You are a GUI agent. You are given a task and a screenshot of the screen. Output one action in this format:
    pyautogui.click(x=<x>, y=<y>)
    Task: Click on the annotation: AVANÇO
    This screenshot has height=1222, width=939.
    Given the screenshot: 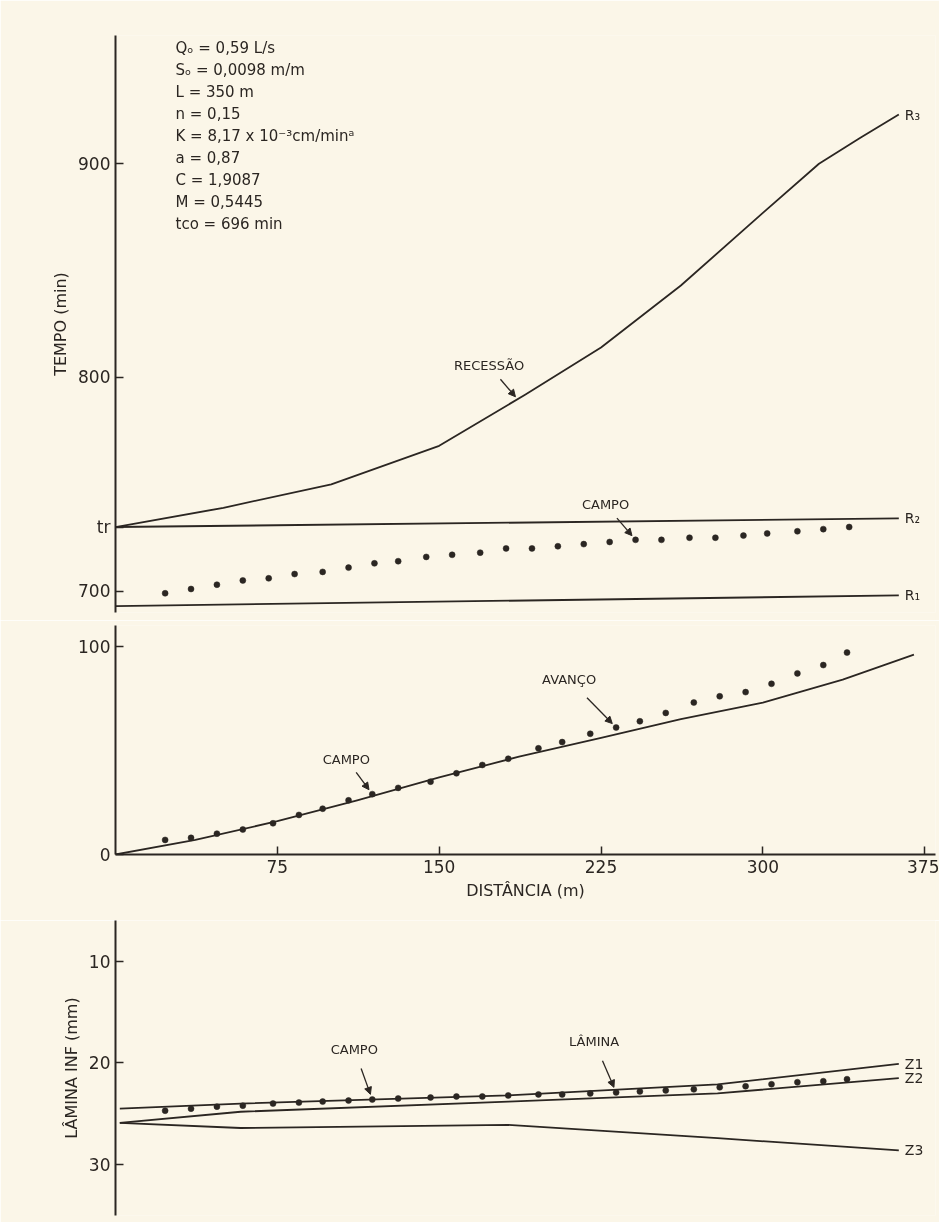 What is the action you would take?
    pyautogui.click(x=569, y=680)
    